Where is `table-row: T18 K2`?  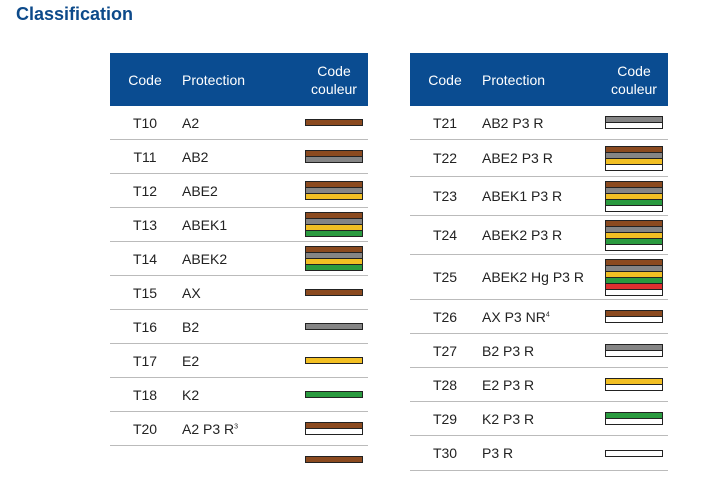 table-row: T18 K2 is located at coordinates (239, 395).